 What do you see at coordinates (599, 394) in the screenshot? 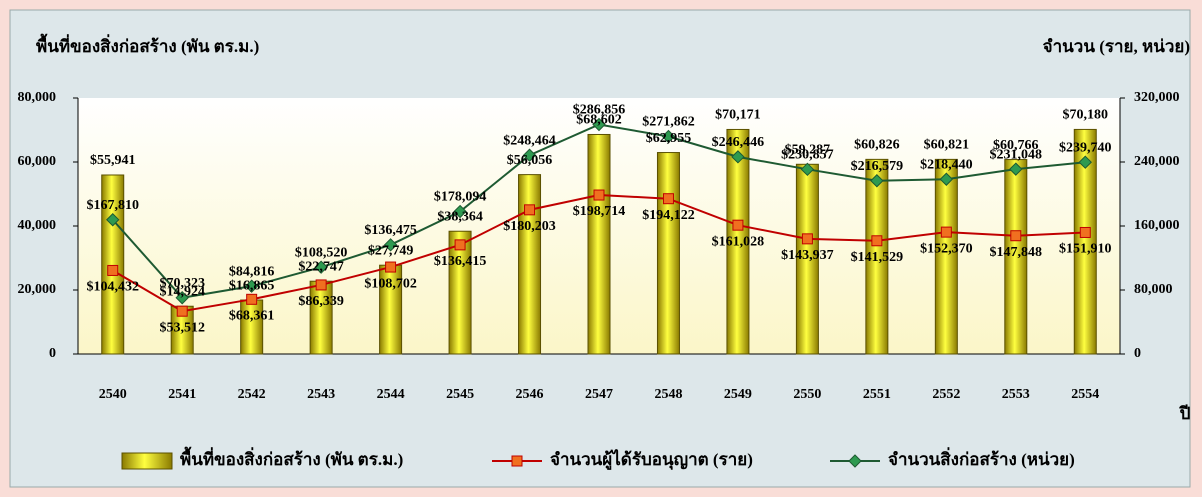
I see `x-tick-label: 2547` at bounding box center [599, 394].